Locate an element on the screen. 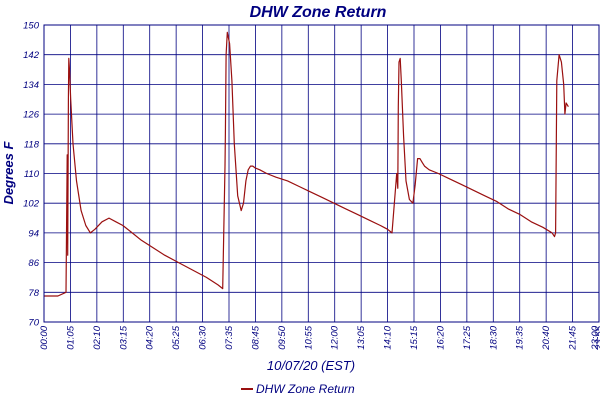 The height and width of the screenshot is (400, 600). x-tick-label: 23:00 is located at coordinates (595, 337).